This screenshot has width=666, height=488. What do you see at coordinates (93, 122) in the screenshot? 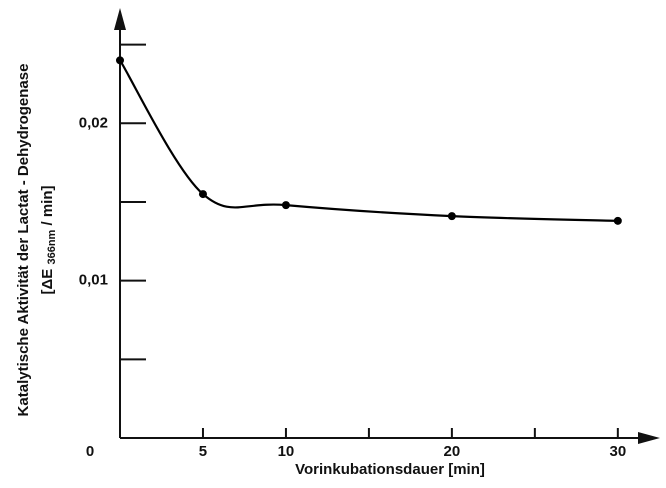
I see `y-tick-label: 0,02` at bounding box center [93, 122].